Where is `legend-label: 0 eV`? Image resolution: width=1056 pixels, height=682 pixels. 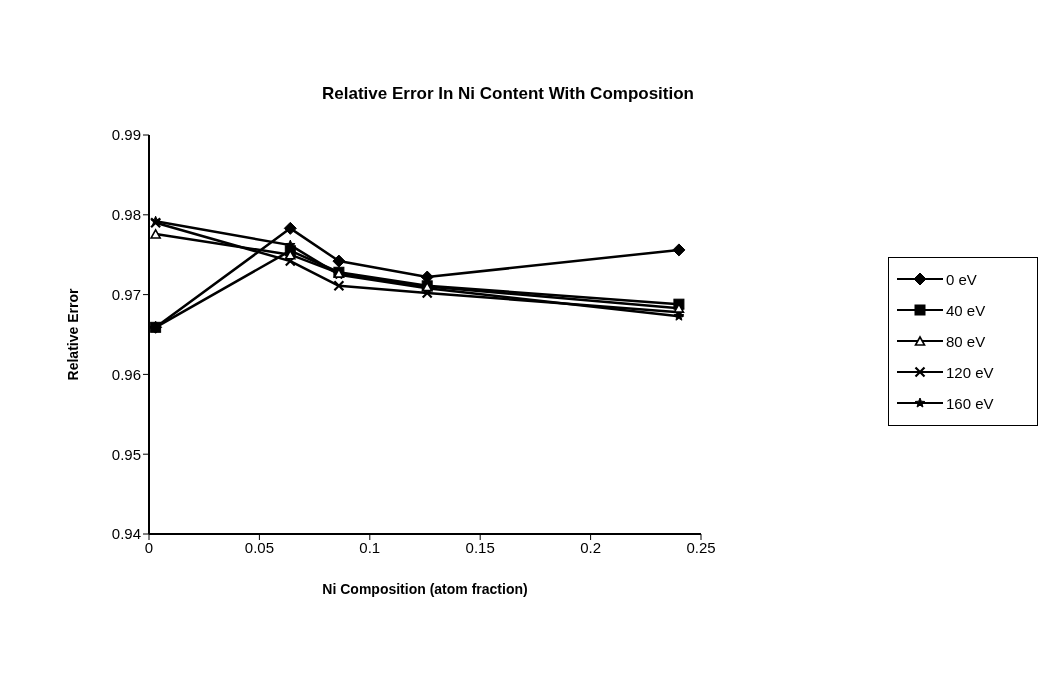
legend-label: 0 eV is located at coordinates (961, 279).